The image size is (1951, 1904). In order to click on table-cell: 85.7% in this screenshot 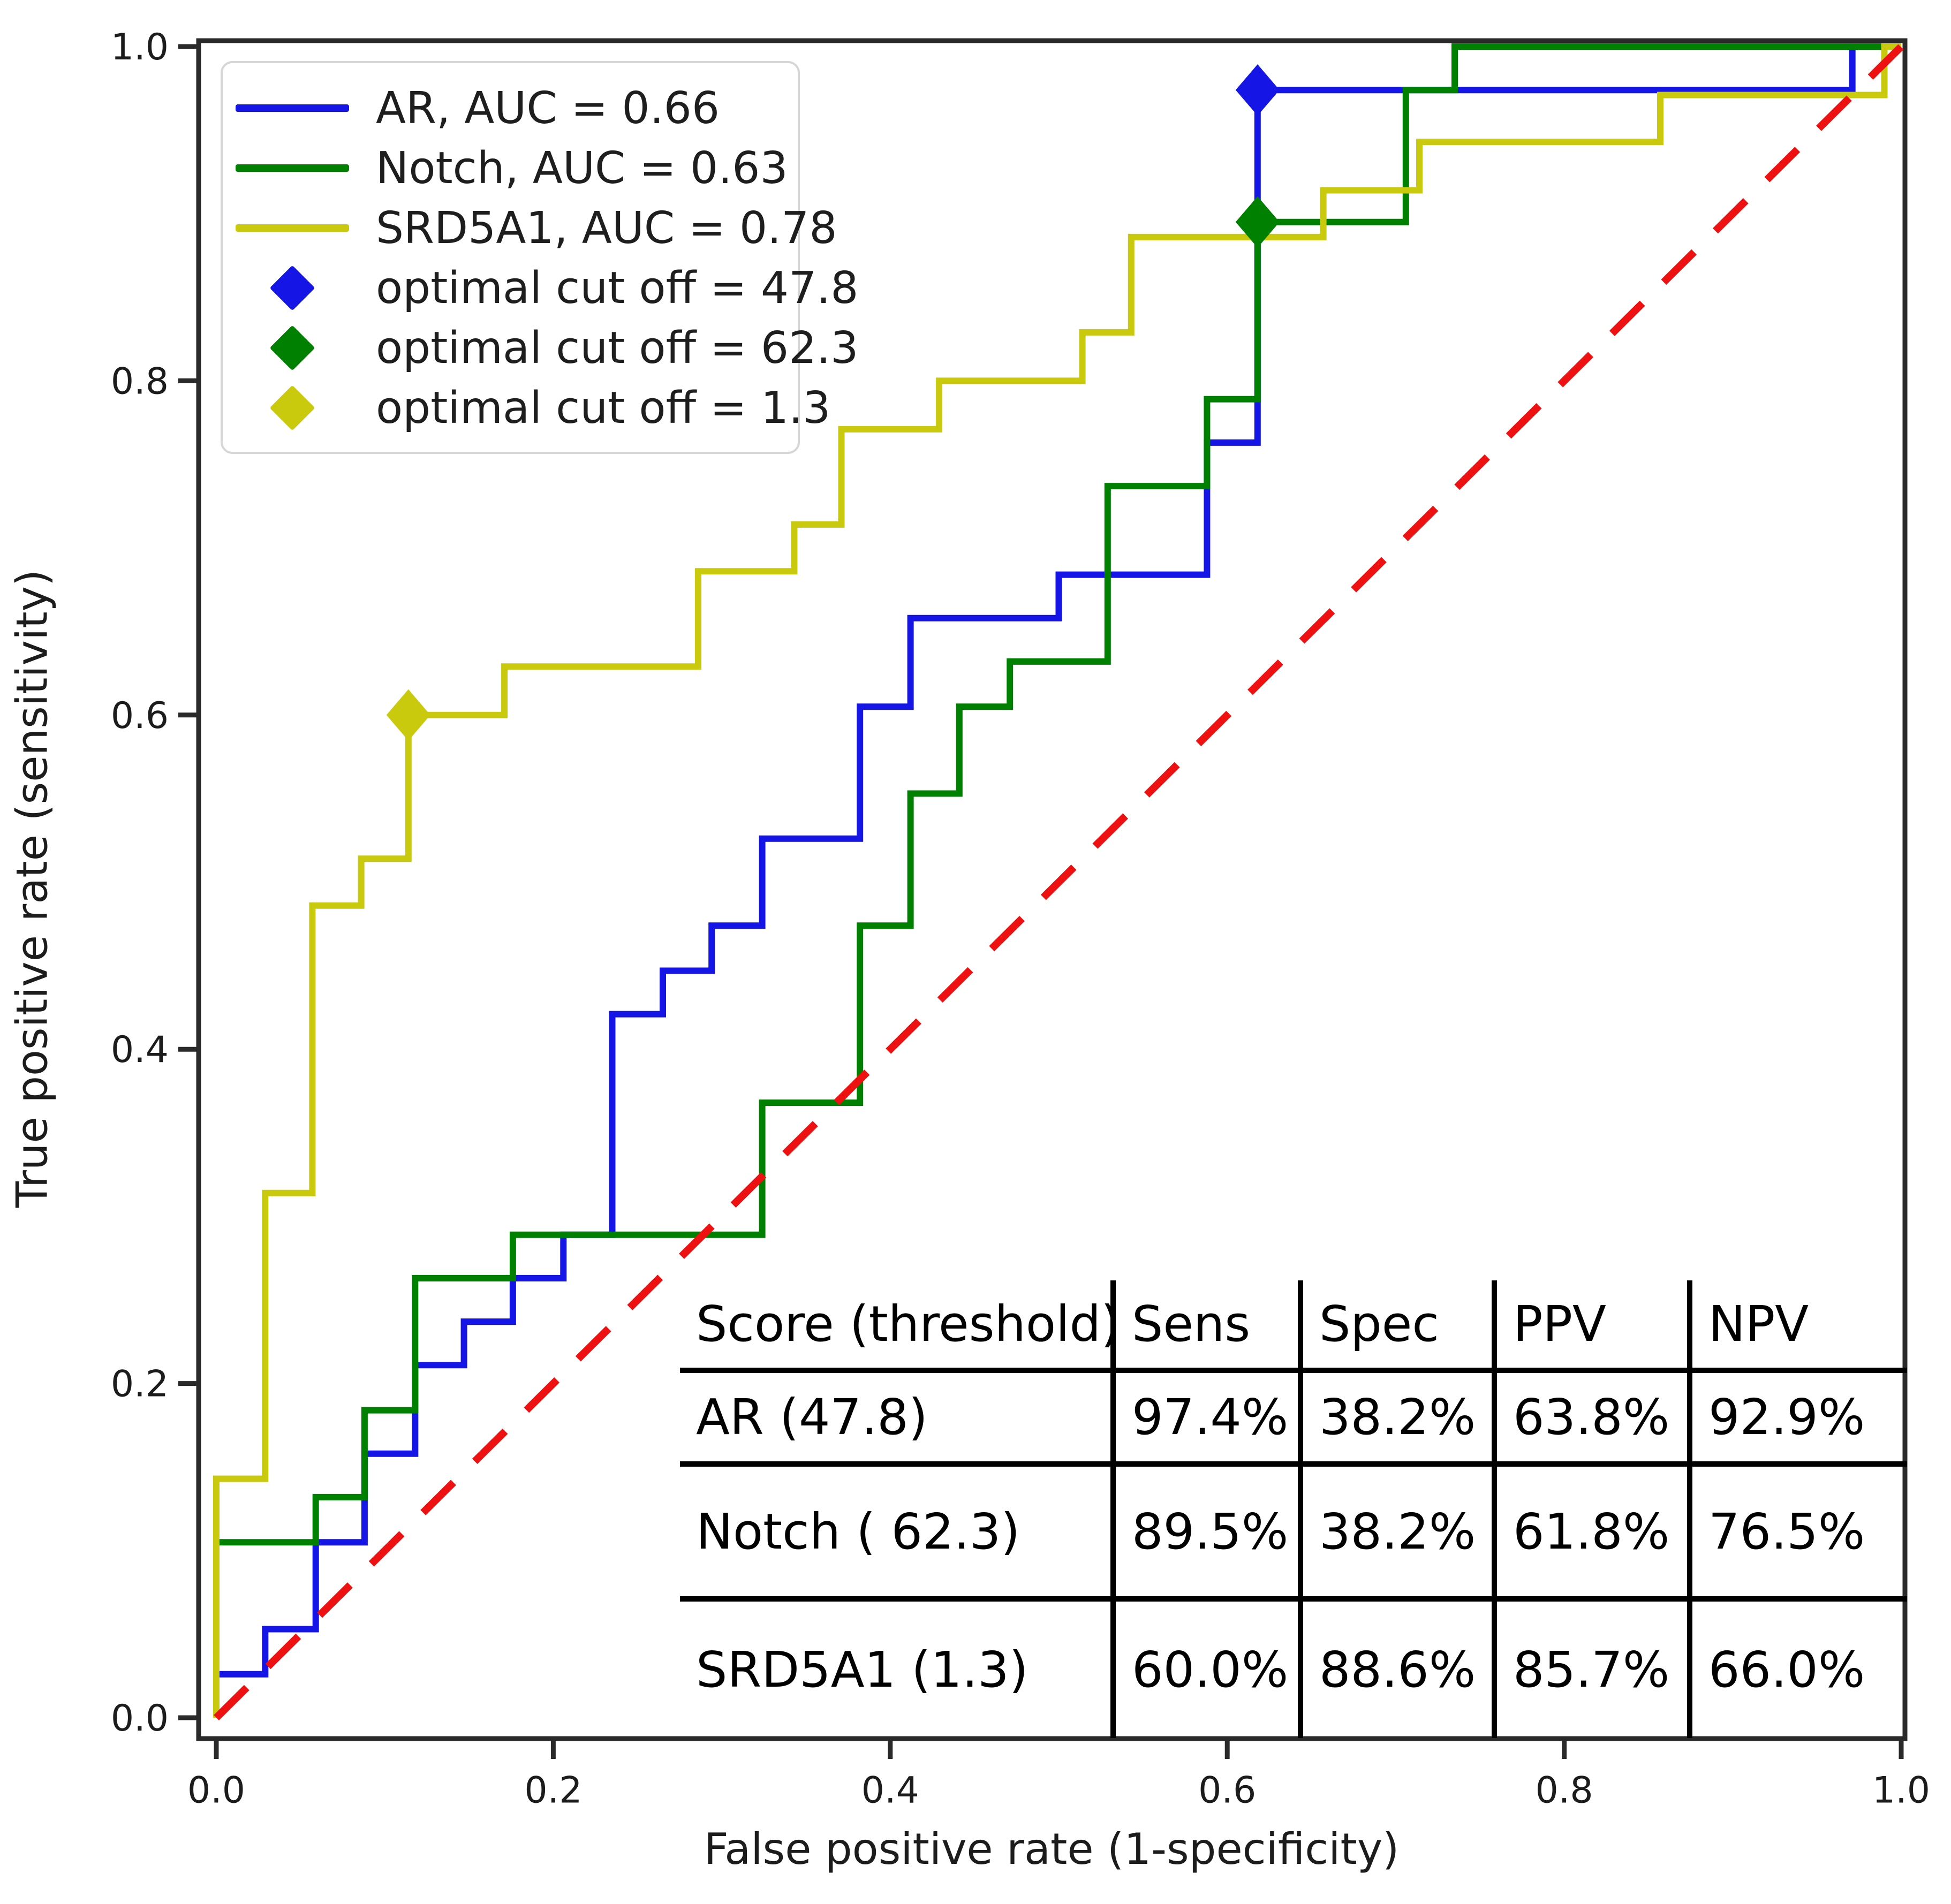, I will do `click(1589, 1670)`.